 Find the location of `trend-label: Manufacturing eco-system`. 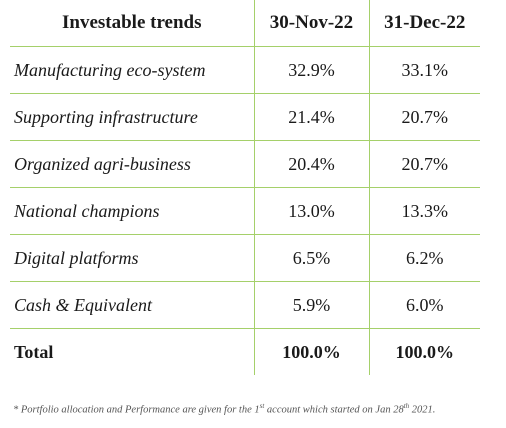

trend-label: Manufacturing eco-system is located at coordinates (132, 70).